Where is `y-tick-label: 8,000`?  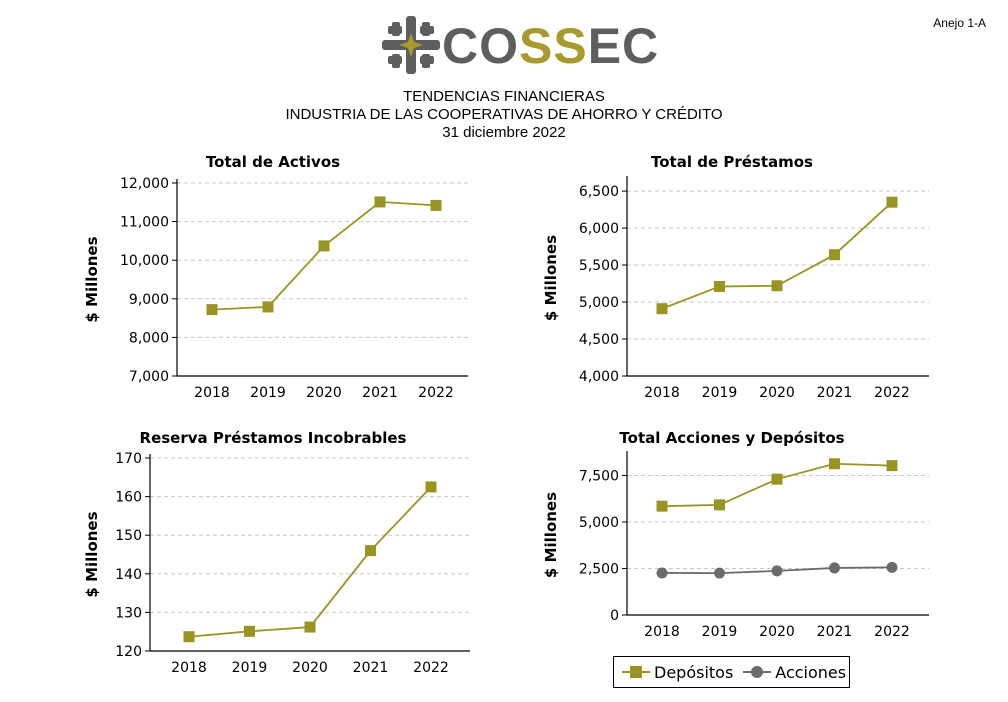
y-tick-label: 8,000 is located at coordinates (149, 338).